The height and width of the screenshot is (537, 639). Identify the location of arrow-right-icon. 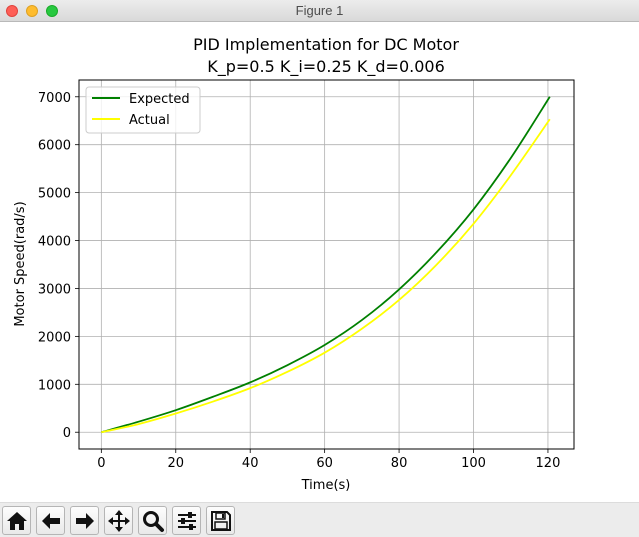
(85, 521).